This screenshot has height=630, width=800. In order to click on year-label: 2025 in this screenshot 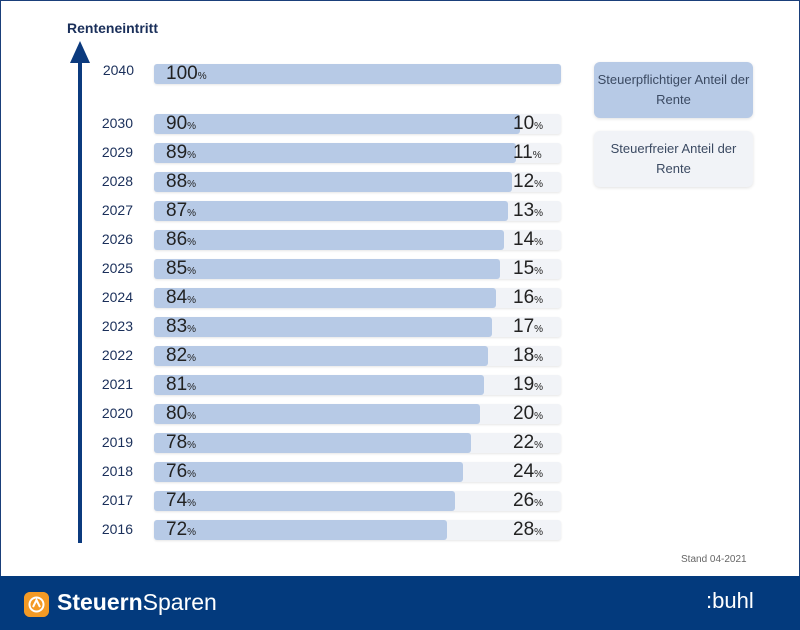, I will do `click(117, 268)`.